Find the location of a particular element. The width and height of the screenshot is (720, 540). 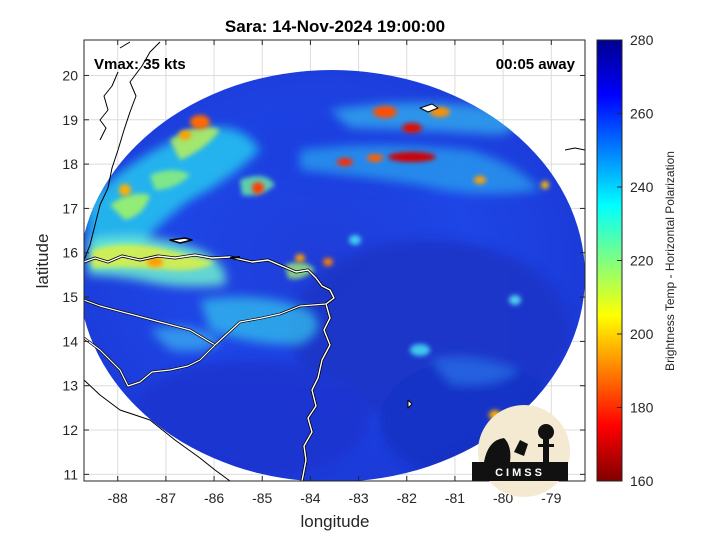

y-tick-label: 18 is located at coordinates (70, 164).